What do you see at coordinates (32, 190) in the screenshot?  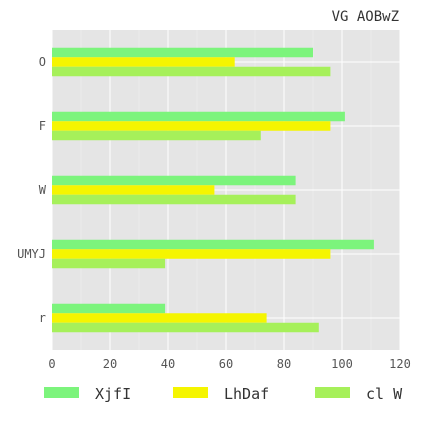 I see `y-axis-labels: O F W UMYJ r` at bounding box center [32, 190].